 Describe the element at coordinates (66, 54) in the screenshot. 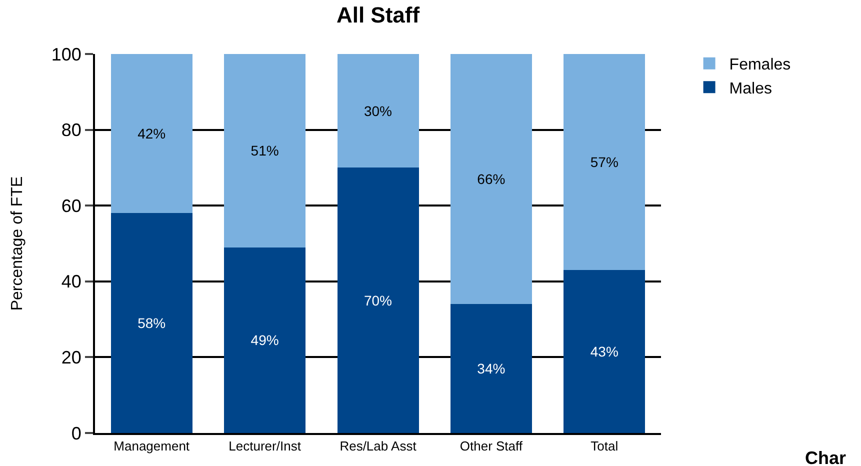

I see `y-tick-label: 100` at that location.